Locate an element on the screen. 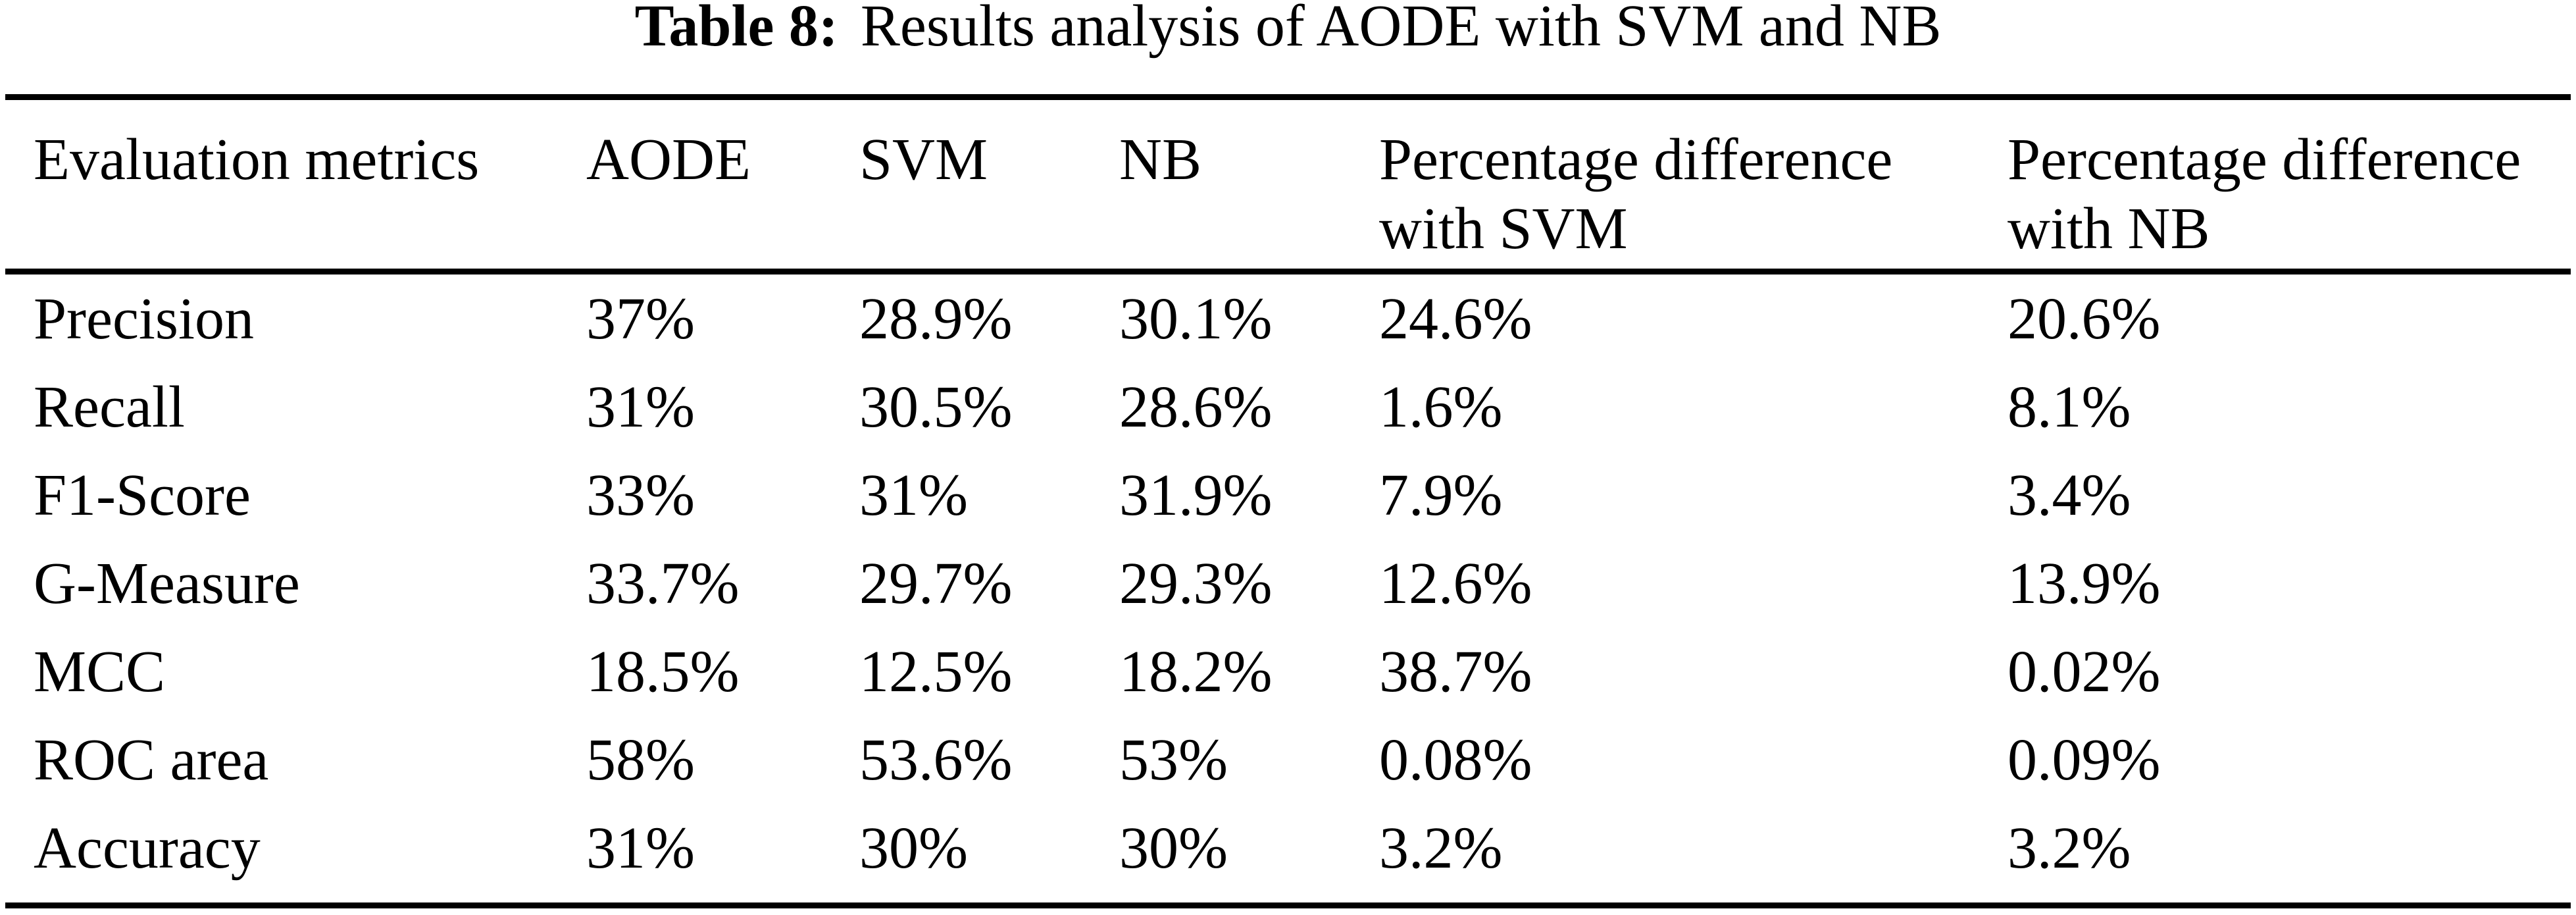  table-caption-text: Results analysis of AODE with SVM and NB is located at coordinates (1401, 29).